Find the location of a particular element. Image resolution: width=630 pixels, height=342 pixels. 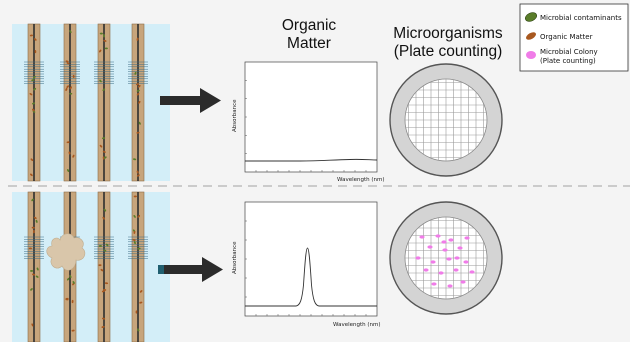

top-plot-ylabel: Absorbance is located at coordinates (235, 115).